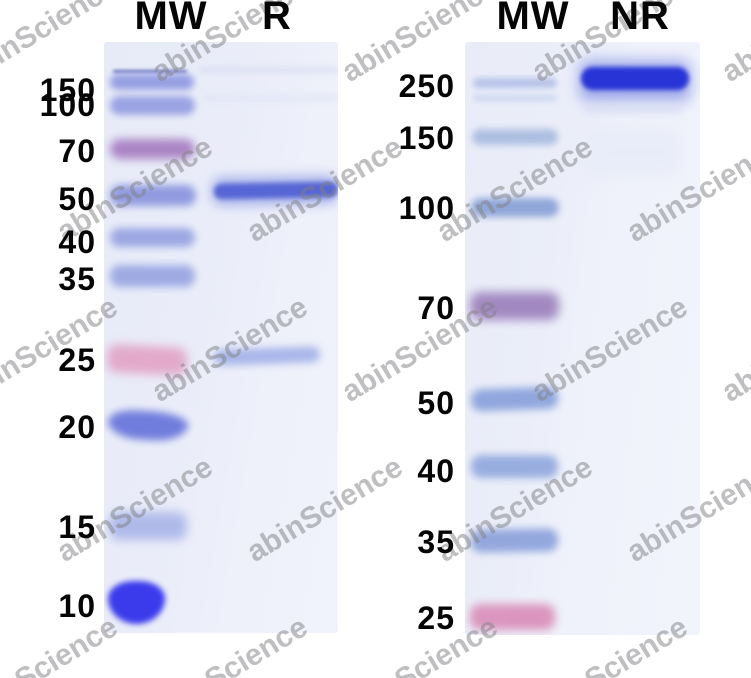 This screenshot has height=678, width=751. What do you see at coordinates (533, 19) in the screenshot?
I see `lane-header-mw-right: MW` at bounding box center [533, 19].